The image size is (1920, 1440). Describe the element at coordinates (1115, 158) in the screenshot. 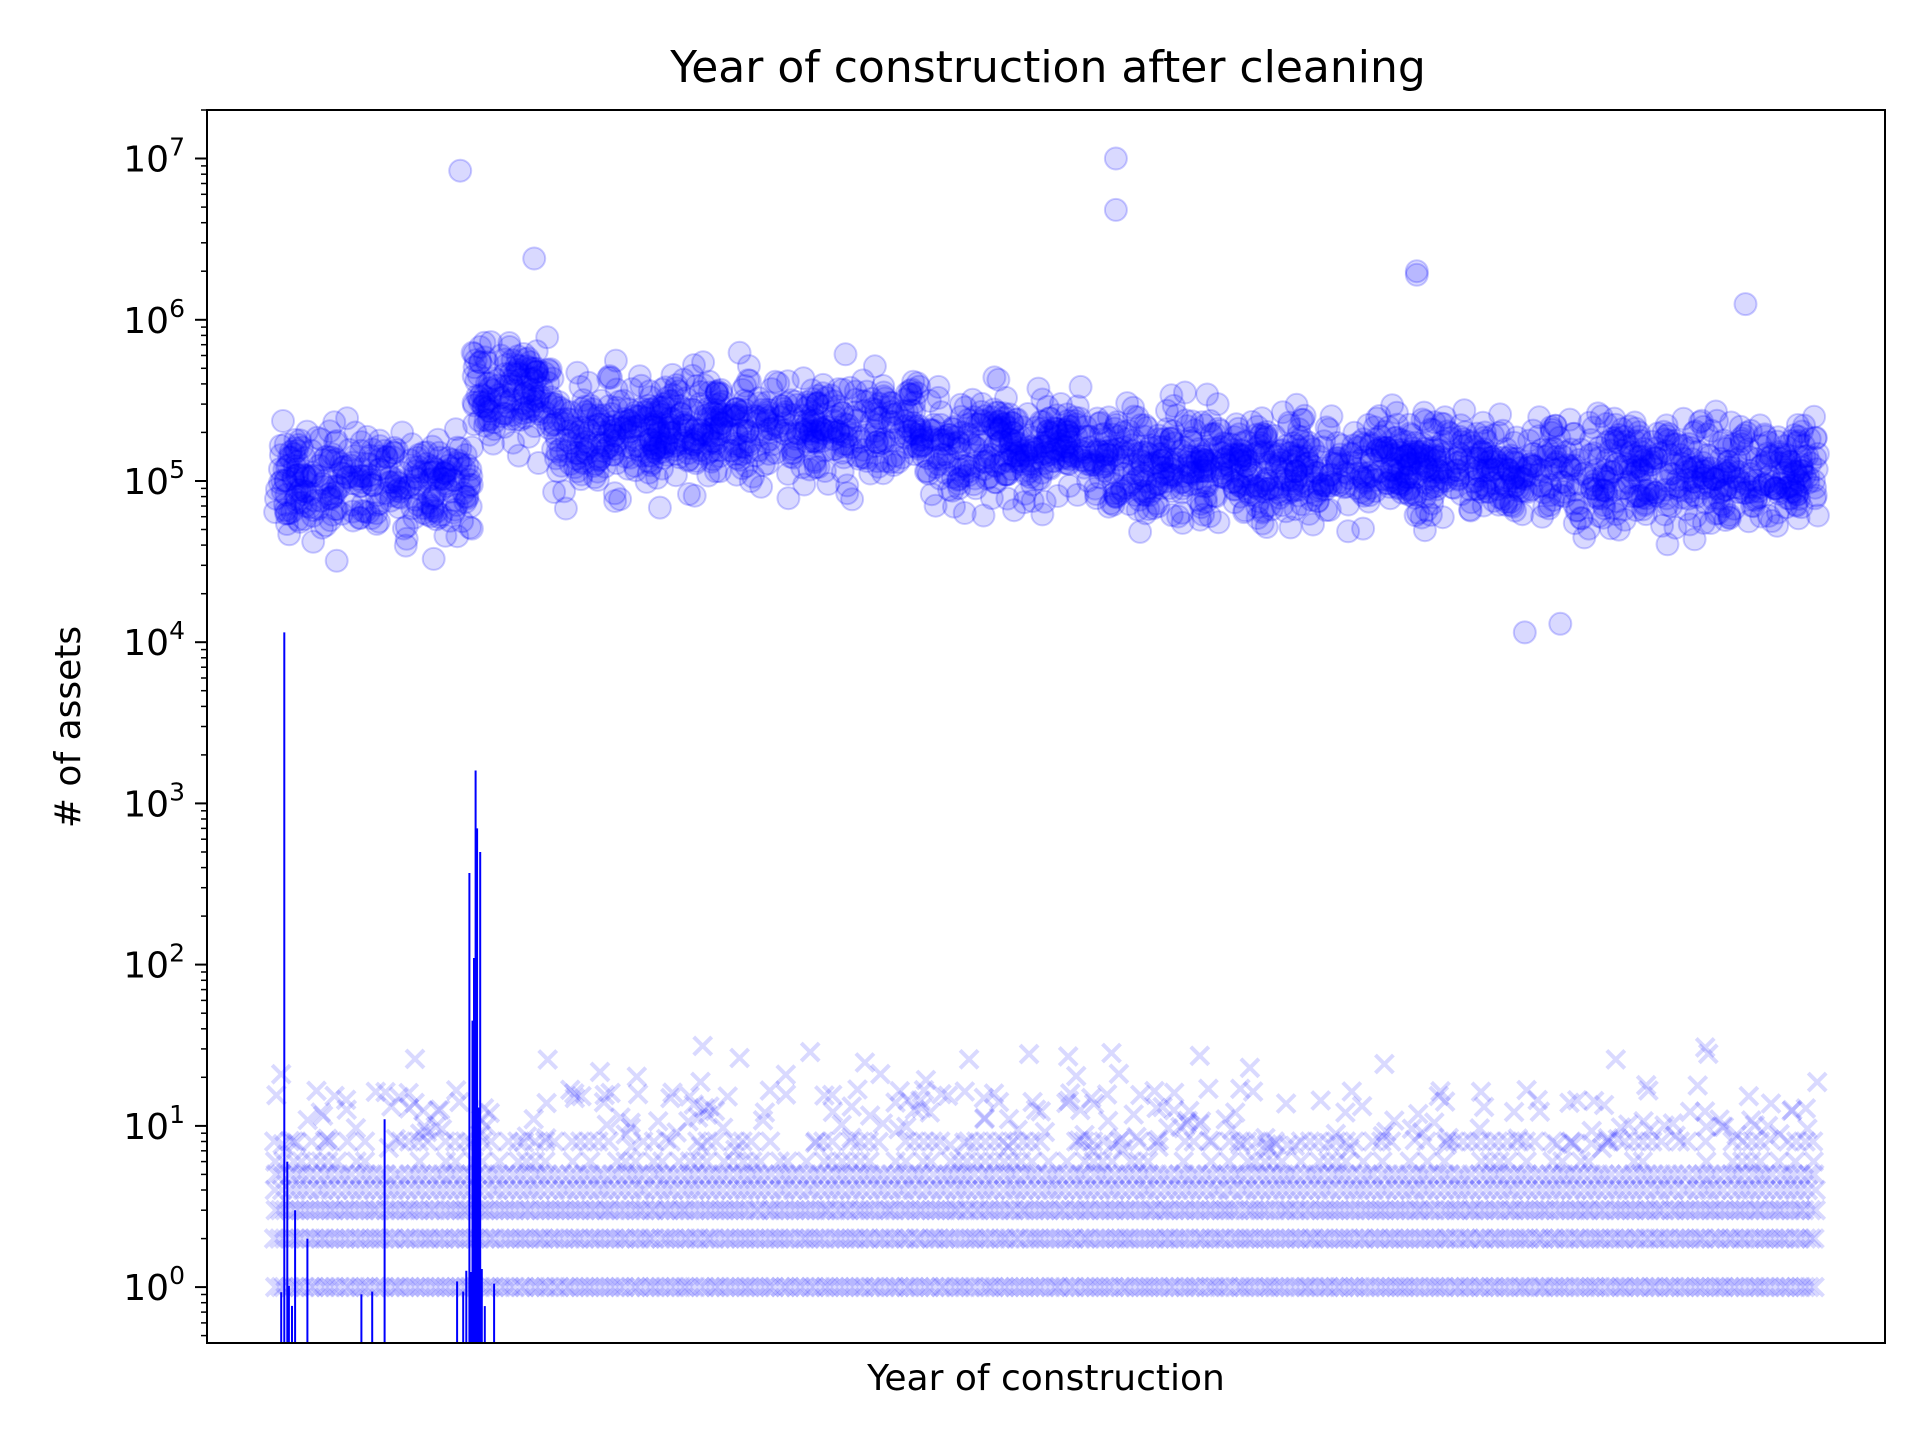

I see `circle-point-outlier` at that location.